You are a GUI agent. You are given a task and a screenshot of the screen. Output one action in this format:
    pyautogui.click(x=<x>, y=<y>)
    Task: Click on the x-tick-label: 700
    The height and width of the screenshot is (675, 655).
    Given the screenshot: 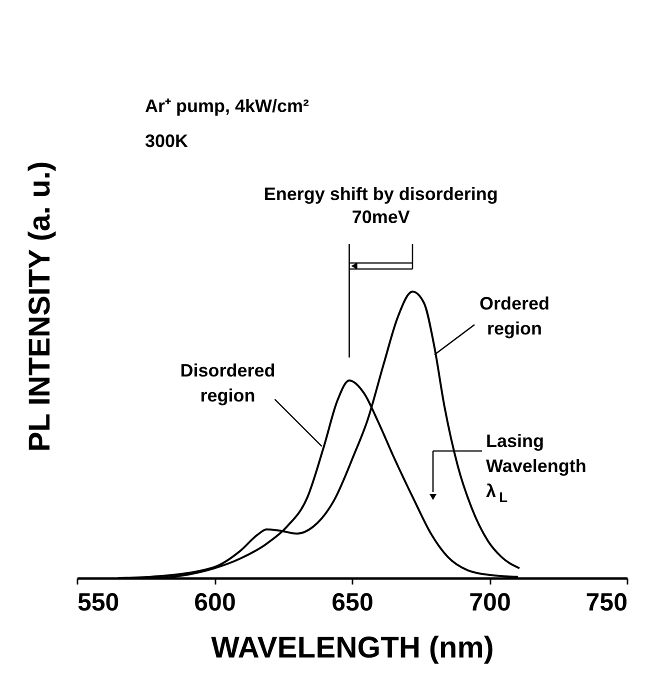 What is the action you would take?
    pyautogui.click(x=490, y=602)
    